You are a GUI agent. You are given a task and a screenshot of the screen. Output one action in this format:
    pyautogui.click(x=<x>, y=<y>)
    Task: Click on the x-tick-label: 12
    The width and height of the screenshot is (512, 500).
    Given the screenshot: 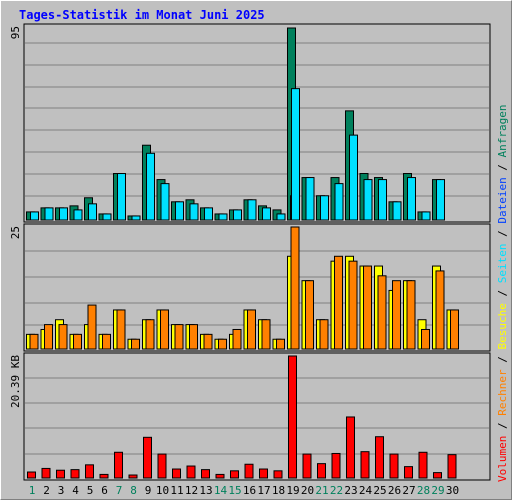 What is the action you would take?
    pyautogui.click(x=191, y=490)
    